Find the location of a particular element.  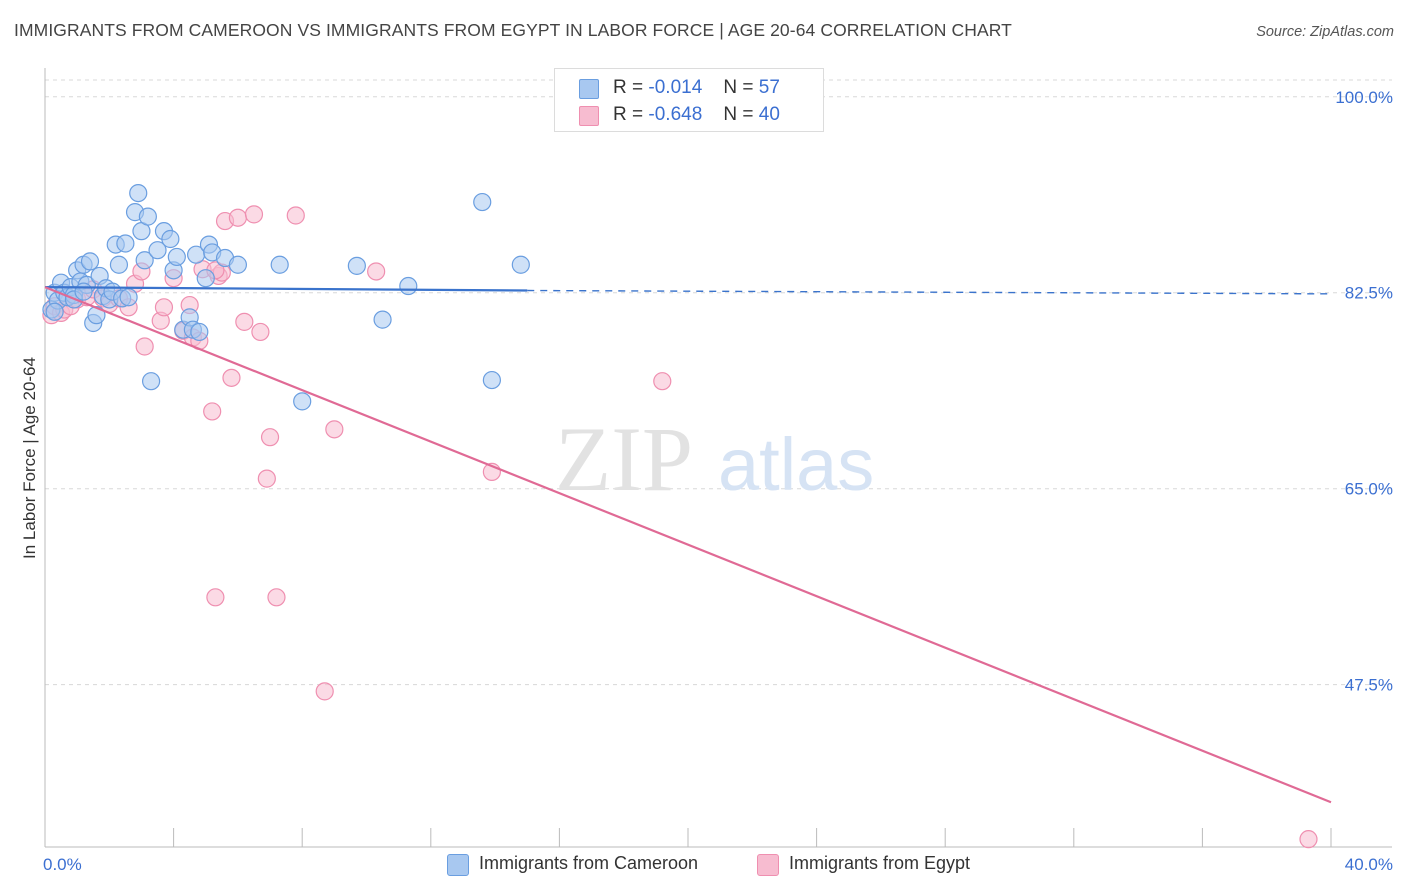

r-value: -0.648 is located at coordinates (675, 114).